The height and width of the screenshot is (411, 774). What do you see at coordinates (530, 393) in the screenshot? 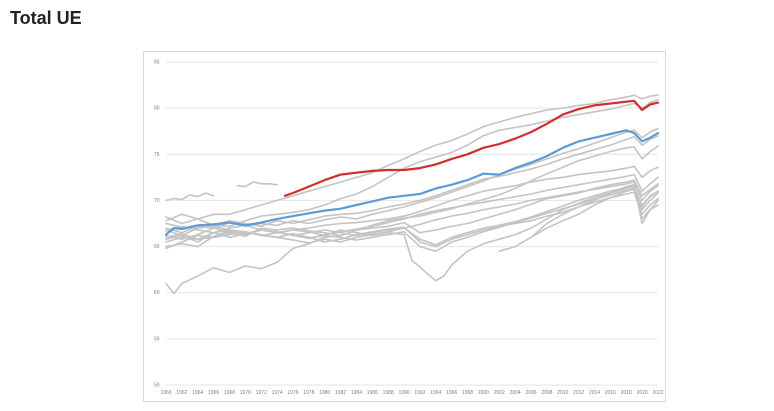
I see `x-tick-label: 2006` at bounding box center [530, 393].